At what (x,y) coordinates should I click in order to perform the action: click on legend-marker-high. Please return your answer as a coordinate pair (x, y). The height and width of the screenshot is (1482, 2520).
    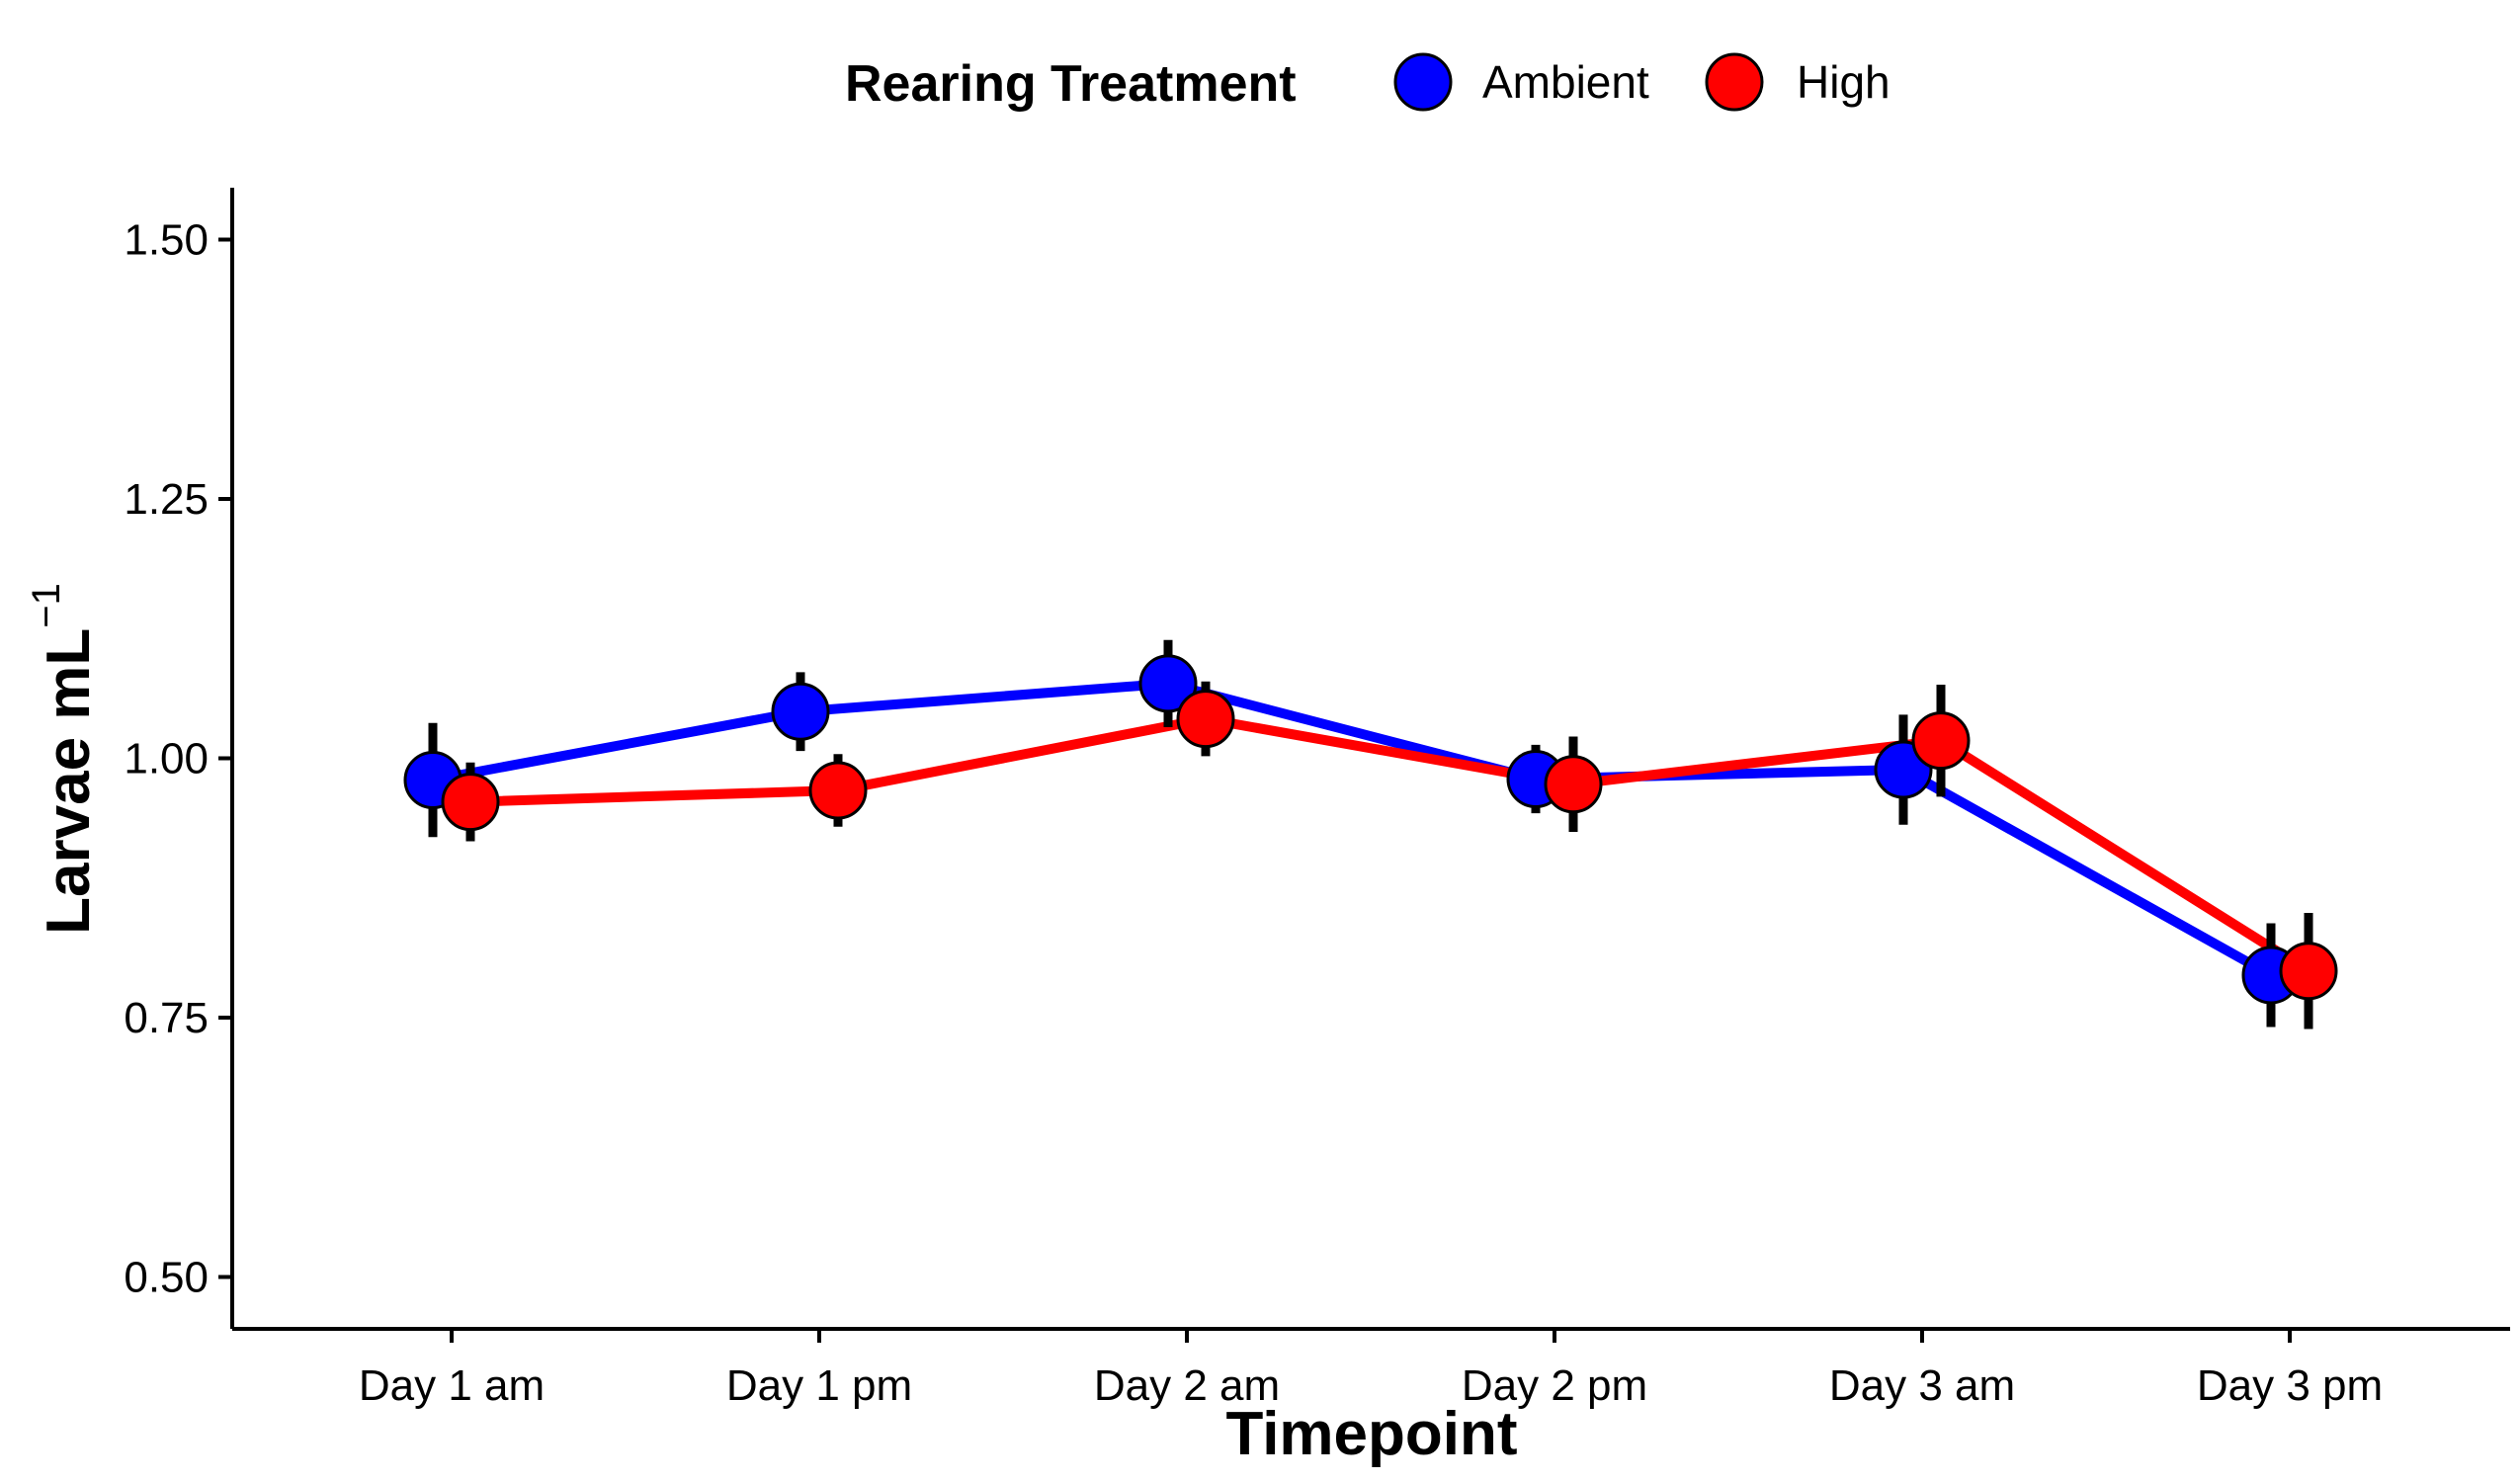
    Looking at the image, I should click on (1734, 82).